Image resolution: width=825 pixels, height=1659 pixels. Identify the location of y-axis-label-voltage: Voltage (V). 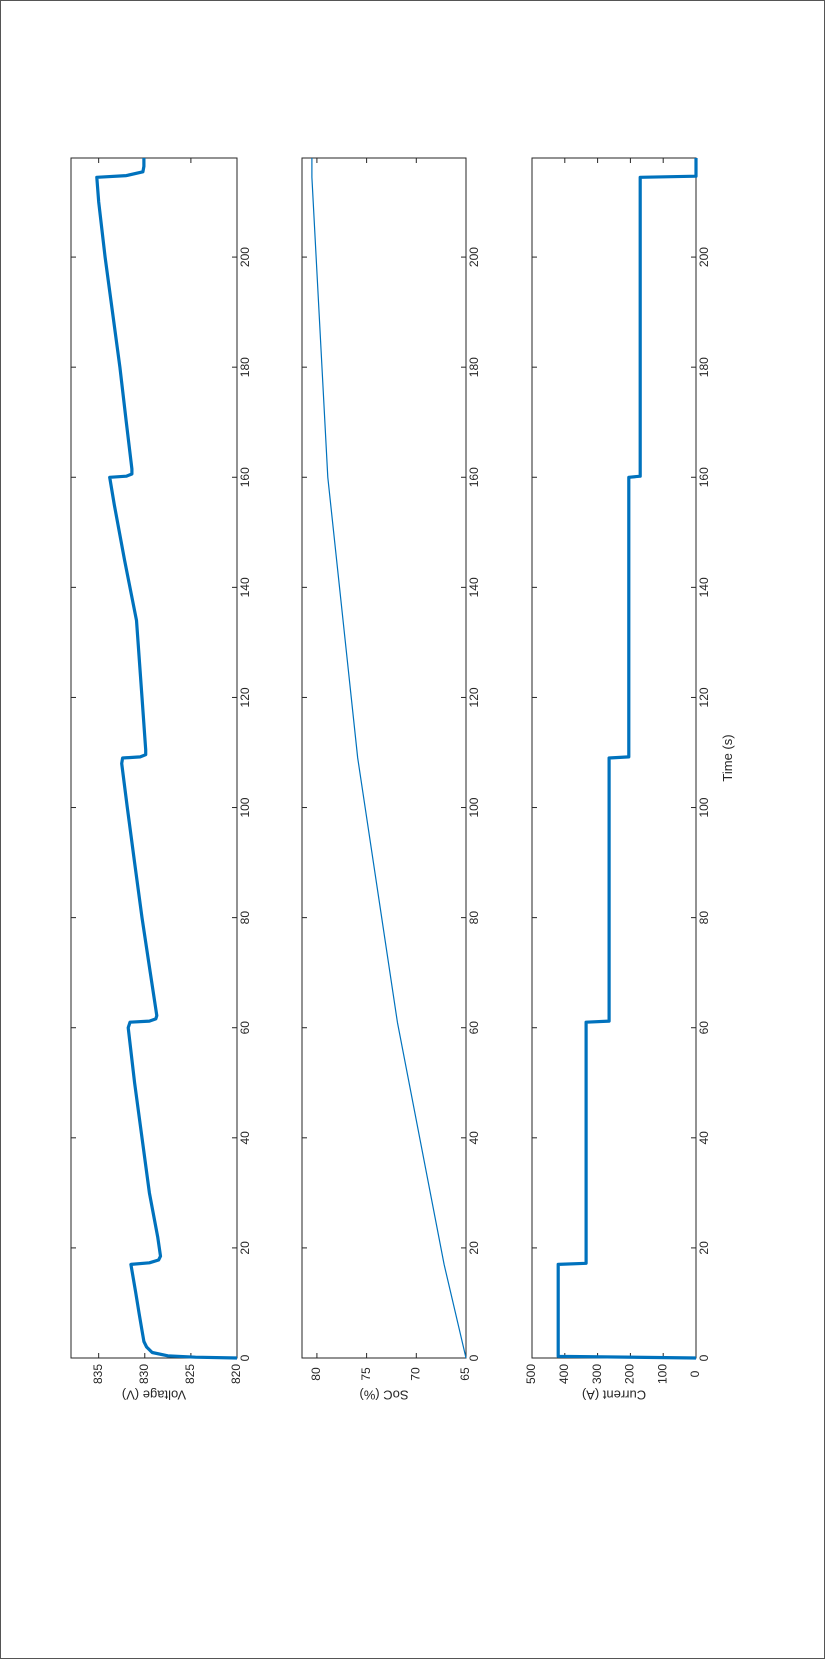
(154, 1395).